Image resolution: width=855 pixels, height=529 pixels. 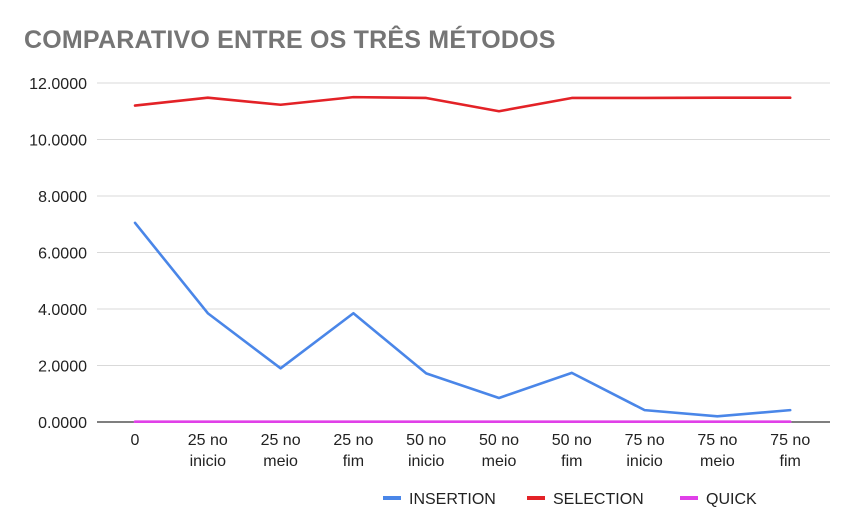 I want to click on y-tick-label: 2.0000, so click(x=62, y=367).